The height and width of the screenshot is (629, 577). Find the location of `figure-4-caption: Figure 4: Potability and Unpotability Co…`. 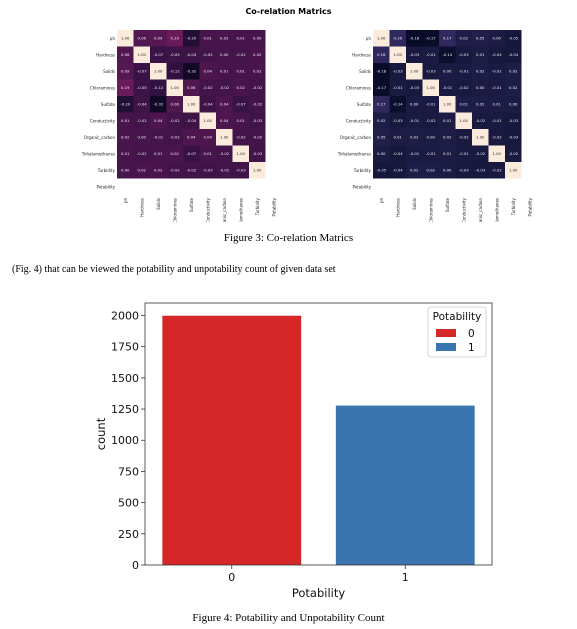

figure-4-caption: Figure 4: Potability and Unpotability Co… is located at coordinates (288, 618).